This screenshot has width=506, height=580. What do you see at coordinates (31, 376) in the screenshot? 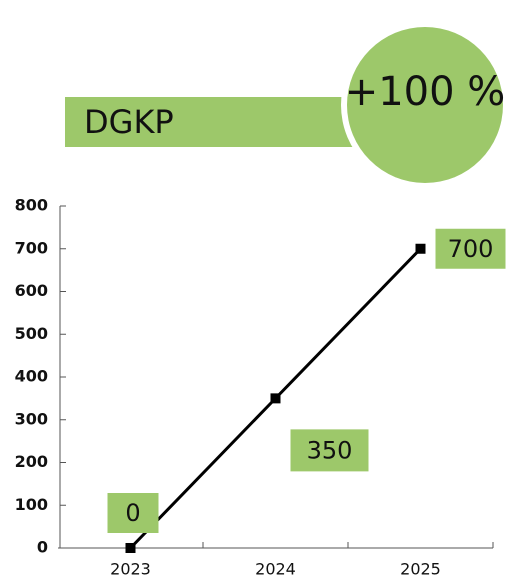
I see `y-tick-label: 400` at bounding box center [31, 376].